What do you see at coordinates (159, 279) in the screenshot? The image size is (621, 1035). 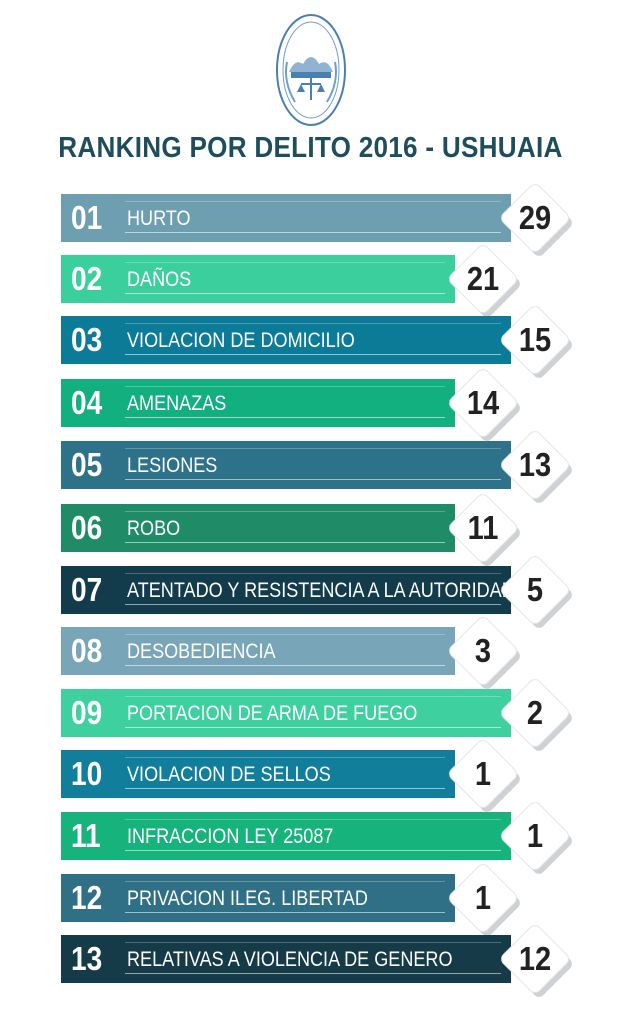 I see `crime-label: DAÑOS` at bounding box center [159, 279].